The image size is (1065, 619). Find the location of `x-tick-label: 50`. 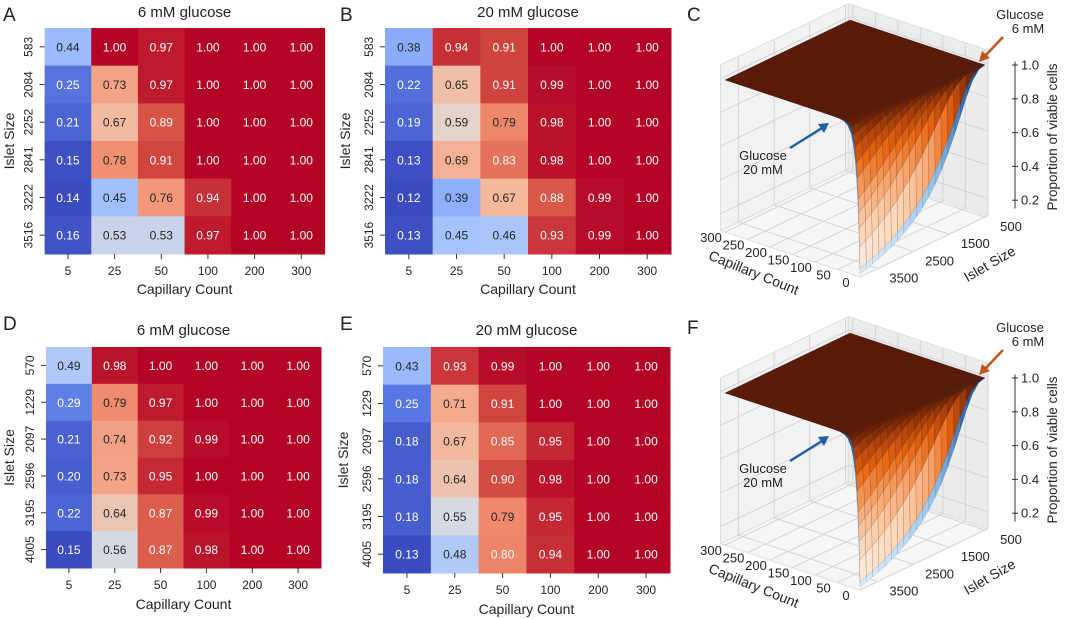

x-tick-label: 50 is located at coordinates (823, 588).